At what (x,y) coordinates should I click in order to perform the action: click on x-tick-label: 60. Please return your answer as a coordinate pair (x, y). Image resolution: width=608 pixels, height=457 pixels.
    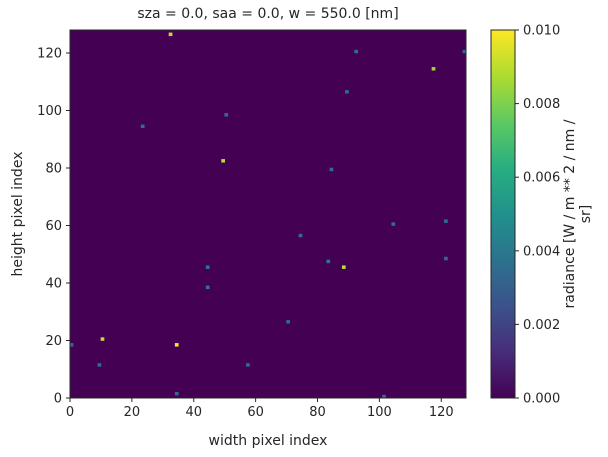
    Looking at the image, I should click on (255, 412).